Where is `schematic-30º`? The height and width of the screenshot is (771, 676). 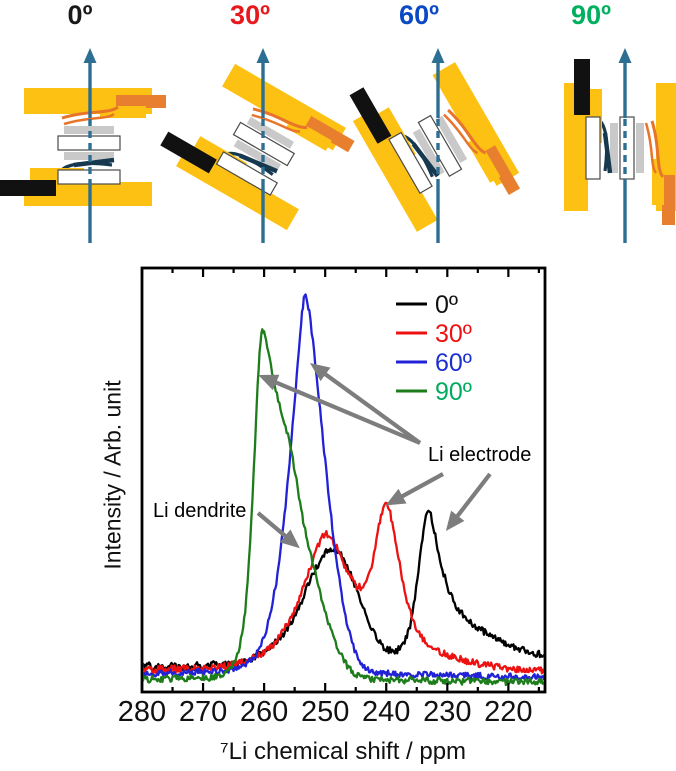
schematic-30º is located at coordinates (257, 145).